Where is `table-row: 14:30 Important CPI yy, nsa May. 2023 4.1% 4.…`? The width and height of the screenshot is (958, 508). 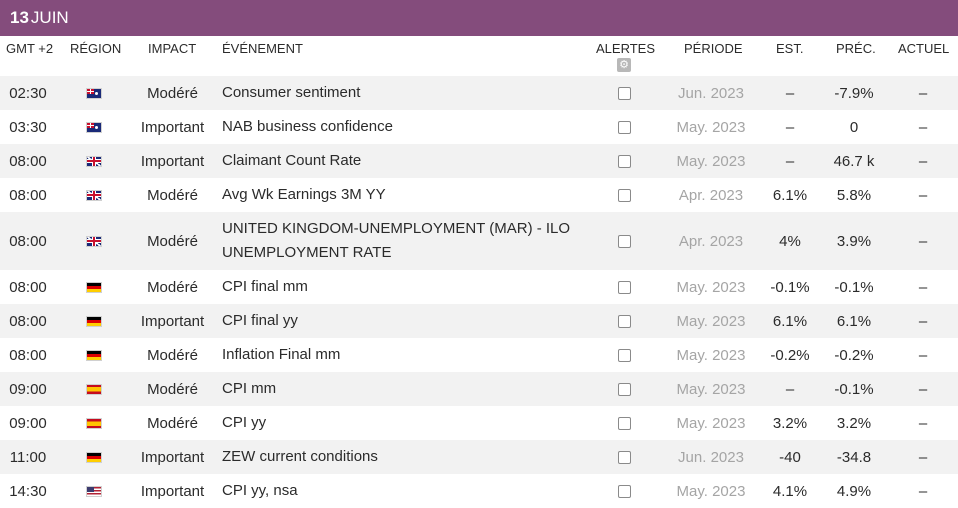
table-row: 14:30 Important CPI yy, nsa May. 2023 4.1% 4.… is located at coordinates (479, 491).